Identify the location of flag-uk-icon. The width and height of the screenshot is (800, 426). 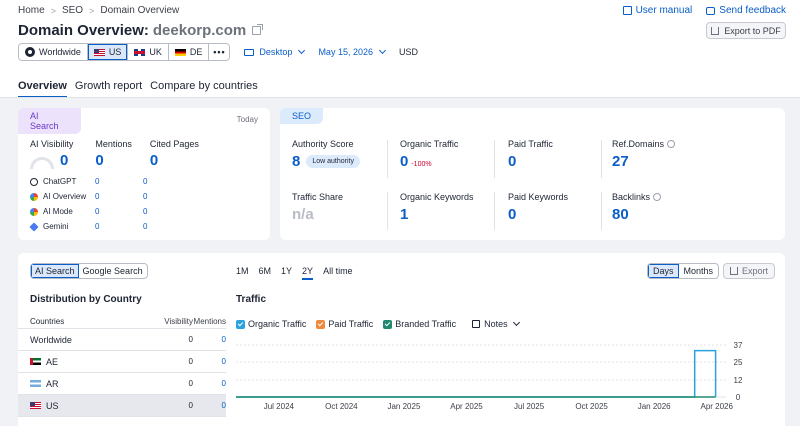
(140, 52).